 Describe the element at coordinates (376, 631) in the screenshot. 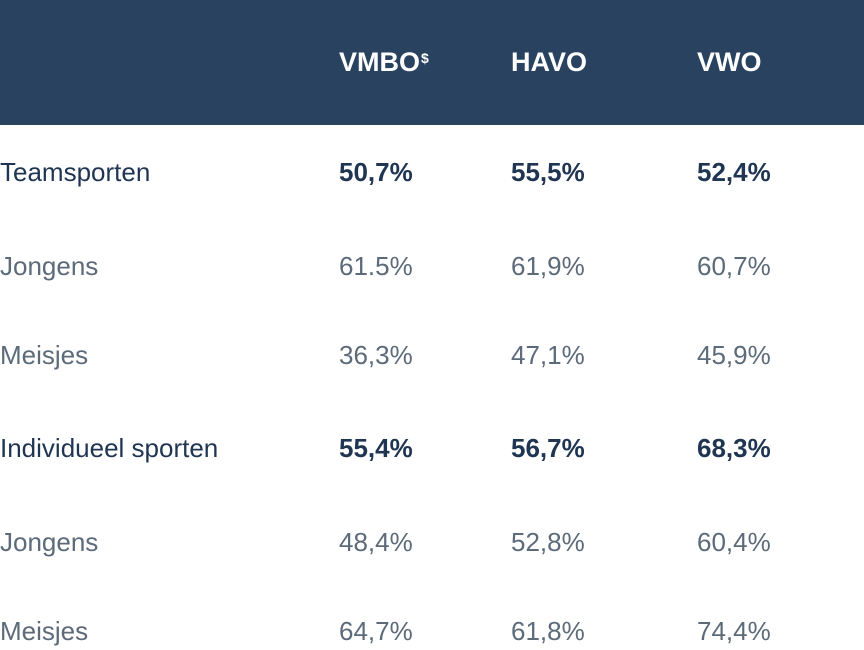

I see `cell-vmbo: 64,7%` at that location.